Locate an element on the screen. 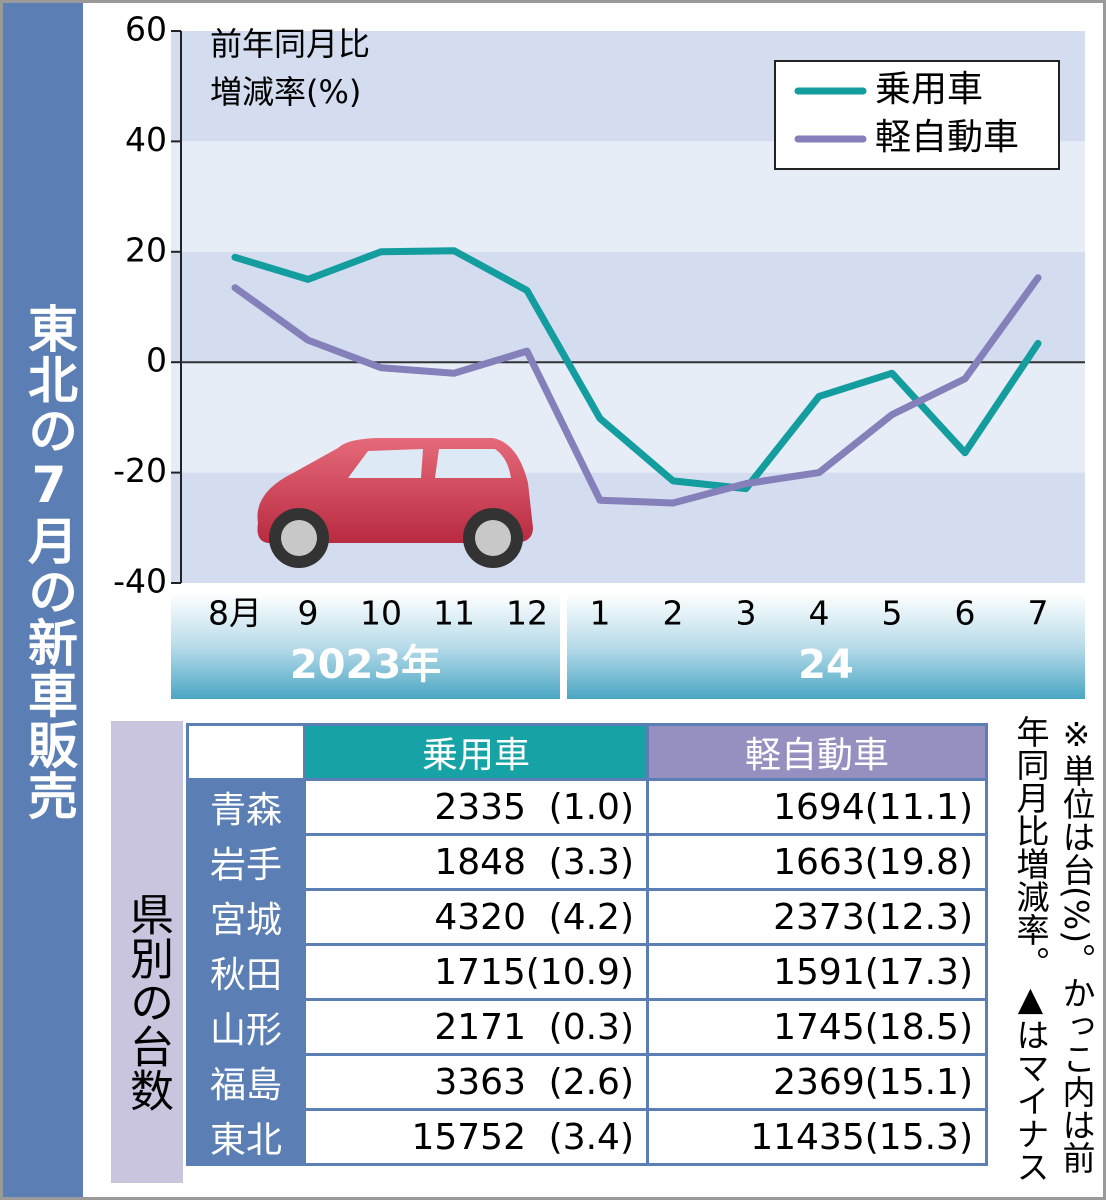  percent: (17.3) is located at coordinates (918, 972).